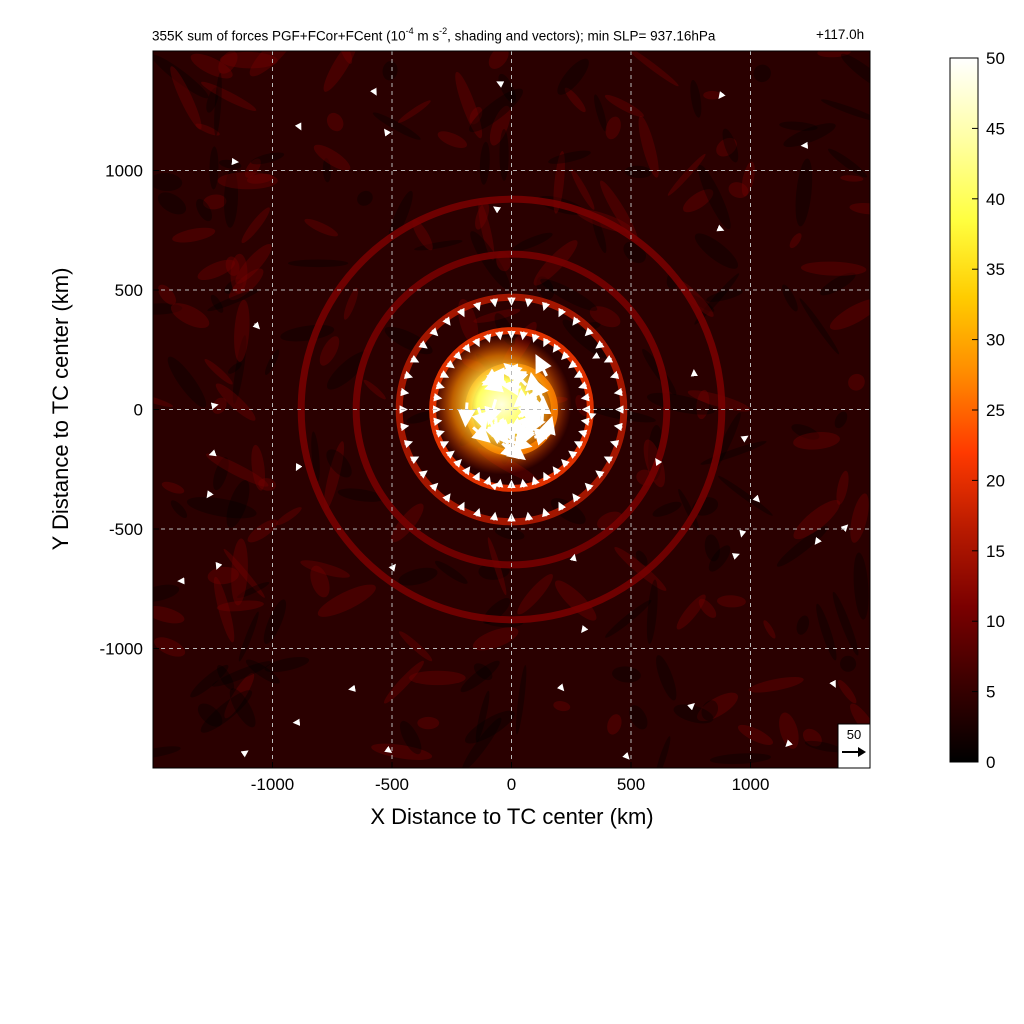 The image size is (1024, 1024). What do you see at coordinates (995, 410) in the screenshot?
I see `colorbar-tick-label: 25` at bounding box center [995, 410].